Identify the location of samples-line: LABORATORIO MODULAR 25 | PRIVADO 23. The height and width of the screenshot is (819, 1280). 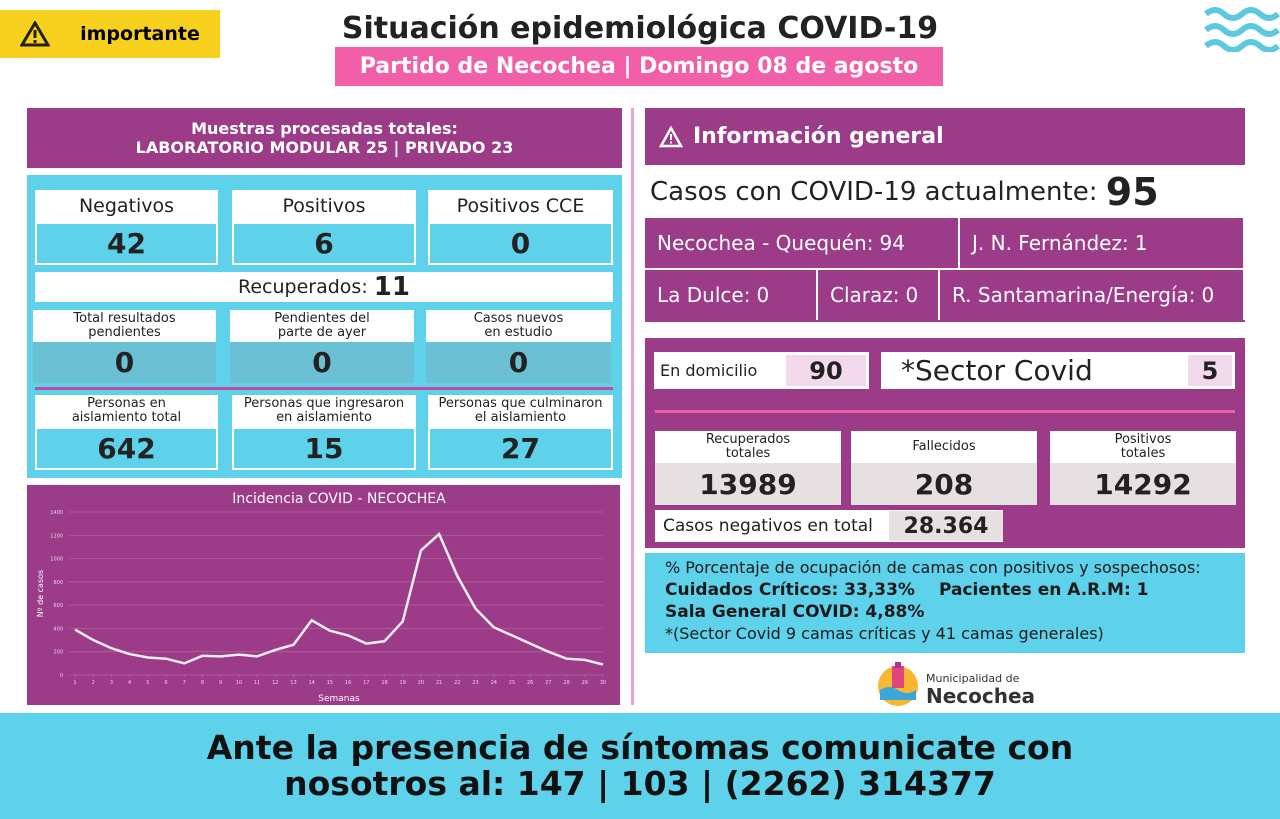
(324, 147).